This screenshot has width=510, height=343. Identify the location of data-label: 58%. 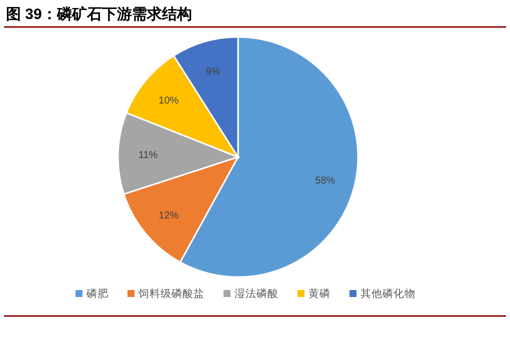
(325, 180).